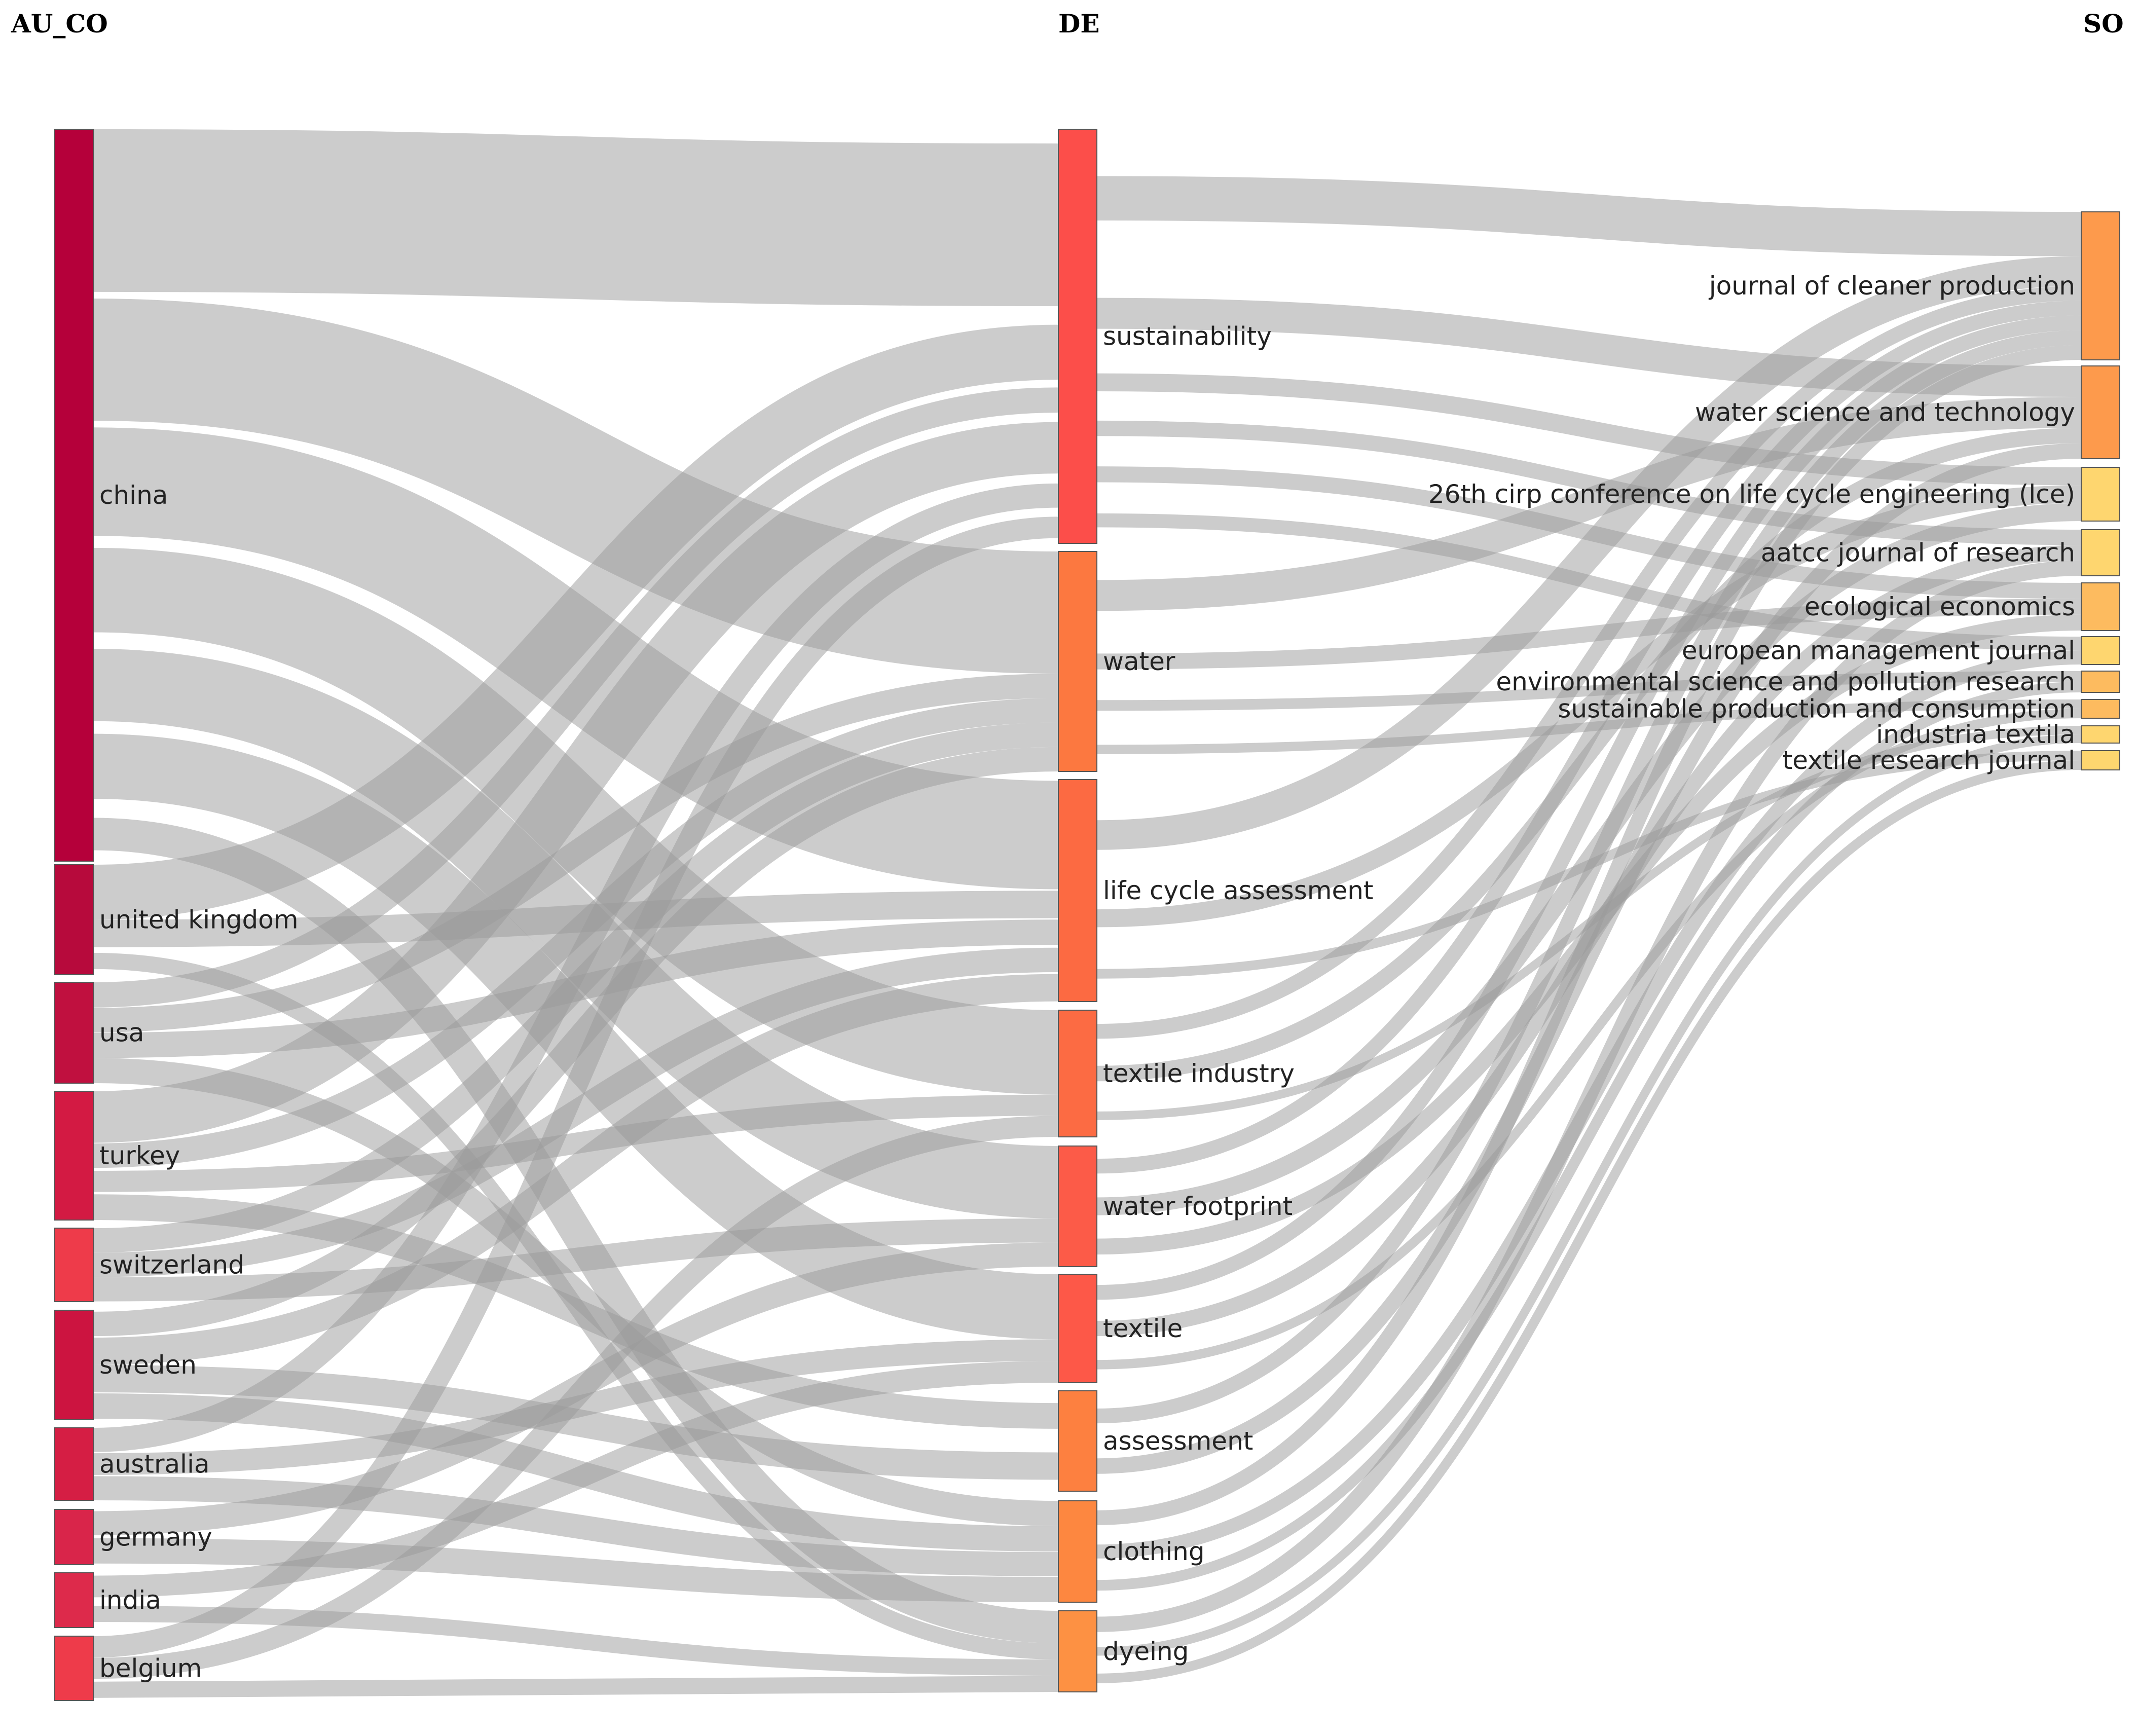  Describe the element at coordinates (1199, 1073) in the screenshot. I see `node-label-textile_industry: textile industry` at that location.